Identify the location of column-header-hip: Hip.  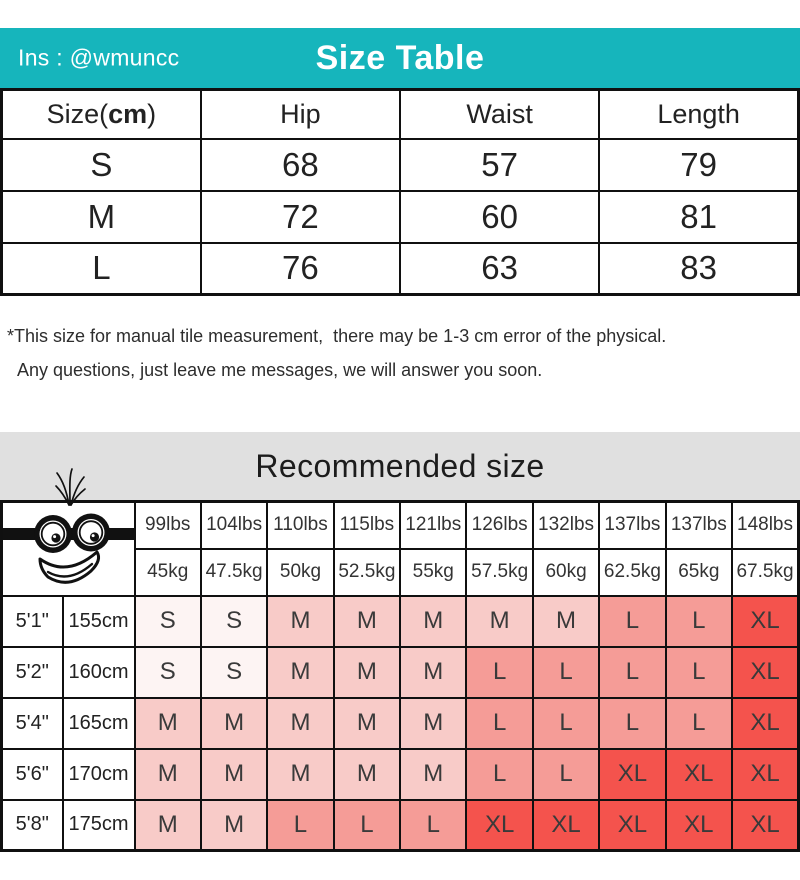
(300, 114).